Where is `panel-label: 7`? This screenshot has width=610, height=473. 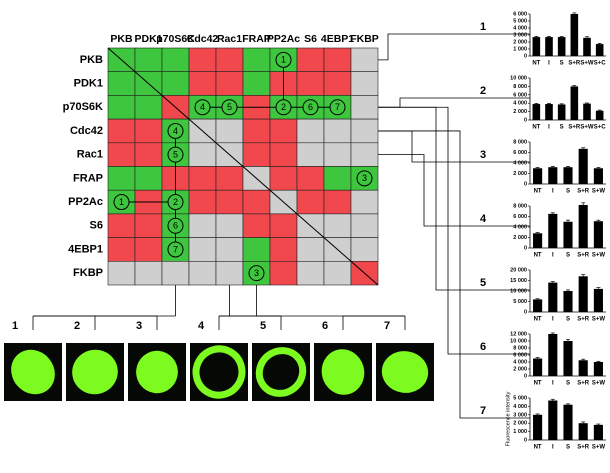 panel-label: 7 is located at coordinates (483, 411).